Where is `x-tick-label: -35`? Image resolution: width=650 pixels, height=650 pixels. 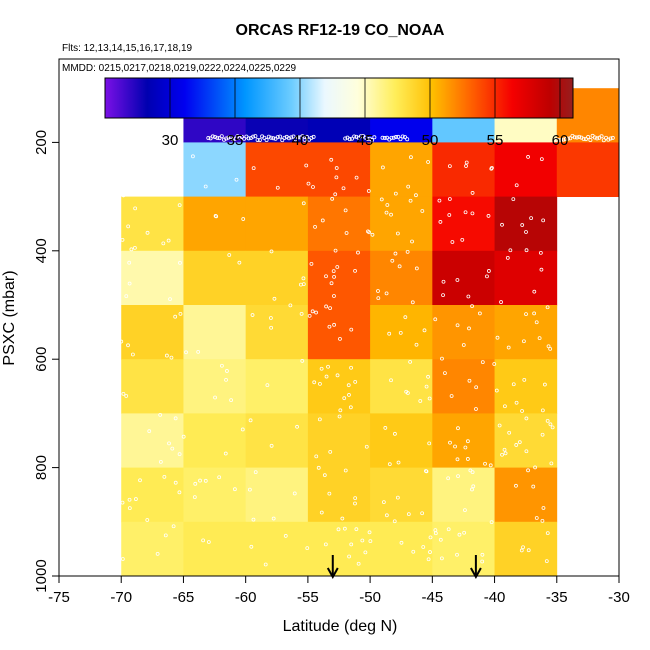 x-tick-label: -35 is located at coordinates (557, 597).